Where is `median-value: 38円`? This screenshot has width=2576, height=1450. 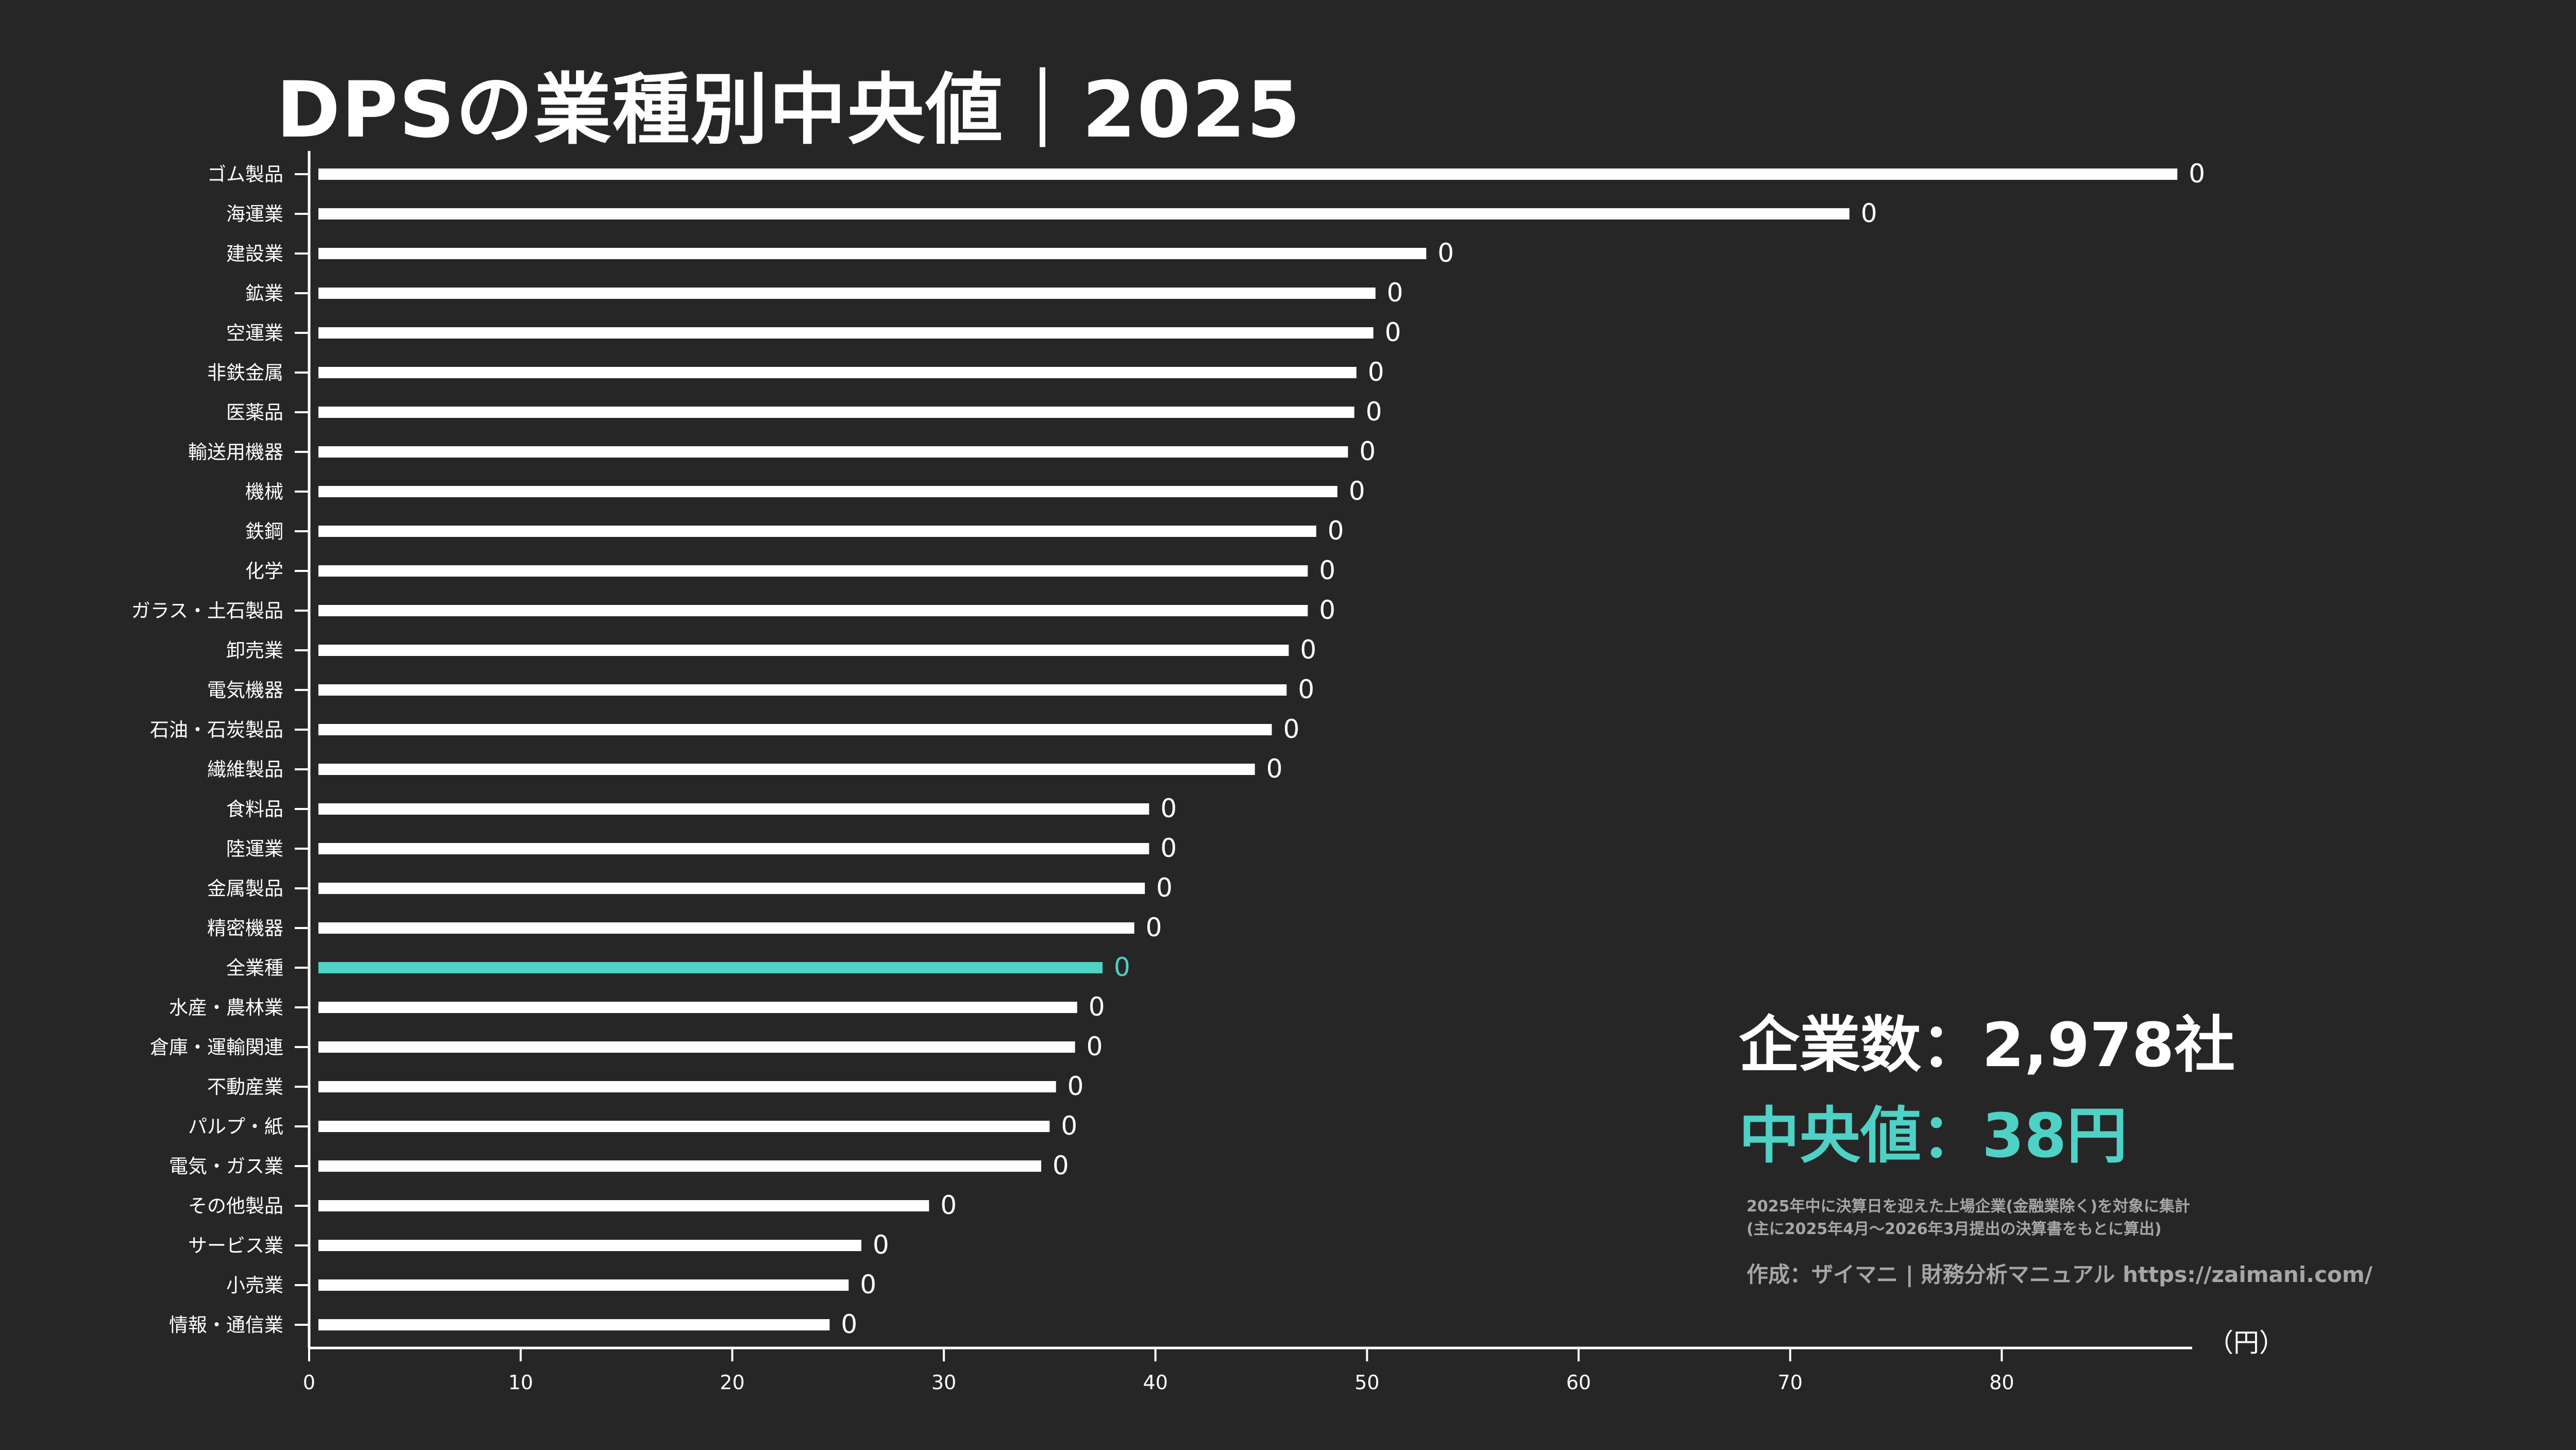 median-value: 38円 is located at coordinates (2055, 1136).